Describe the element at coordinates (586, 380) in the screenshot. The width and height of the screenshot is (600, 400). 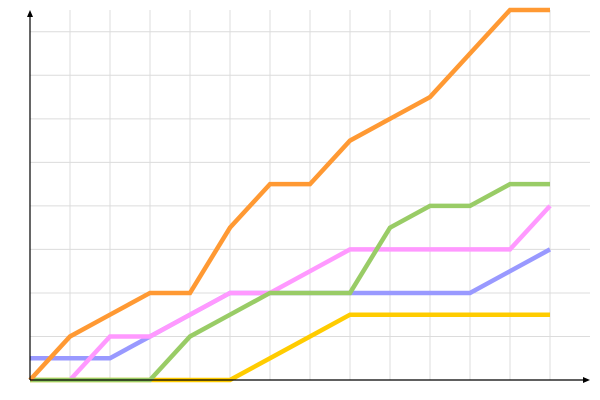
I see `x-axis-arrow-icon` at that location.